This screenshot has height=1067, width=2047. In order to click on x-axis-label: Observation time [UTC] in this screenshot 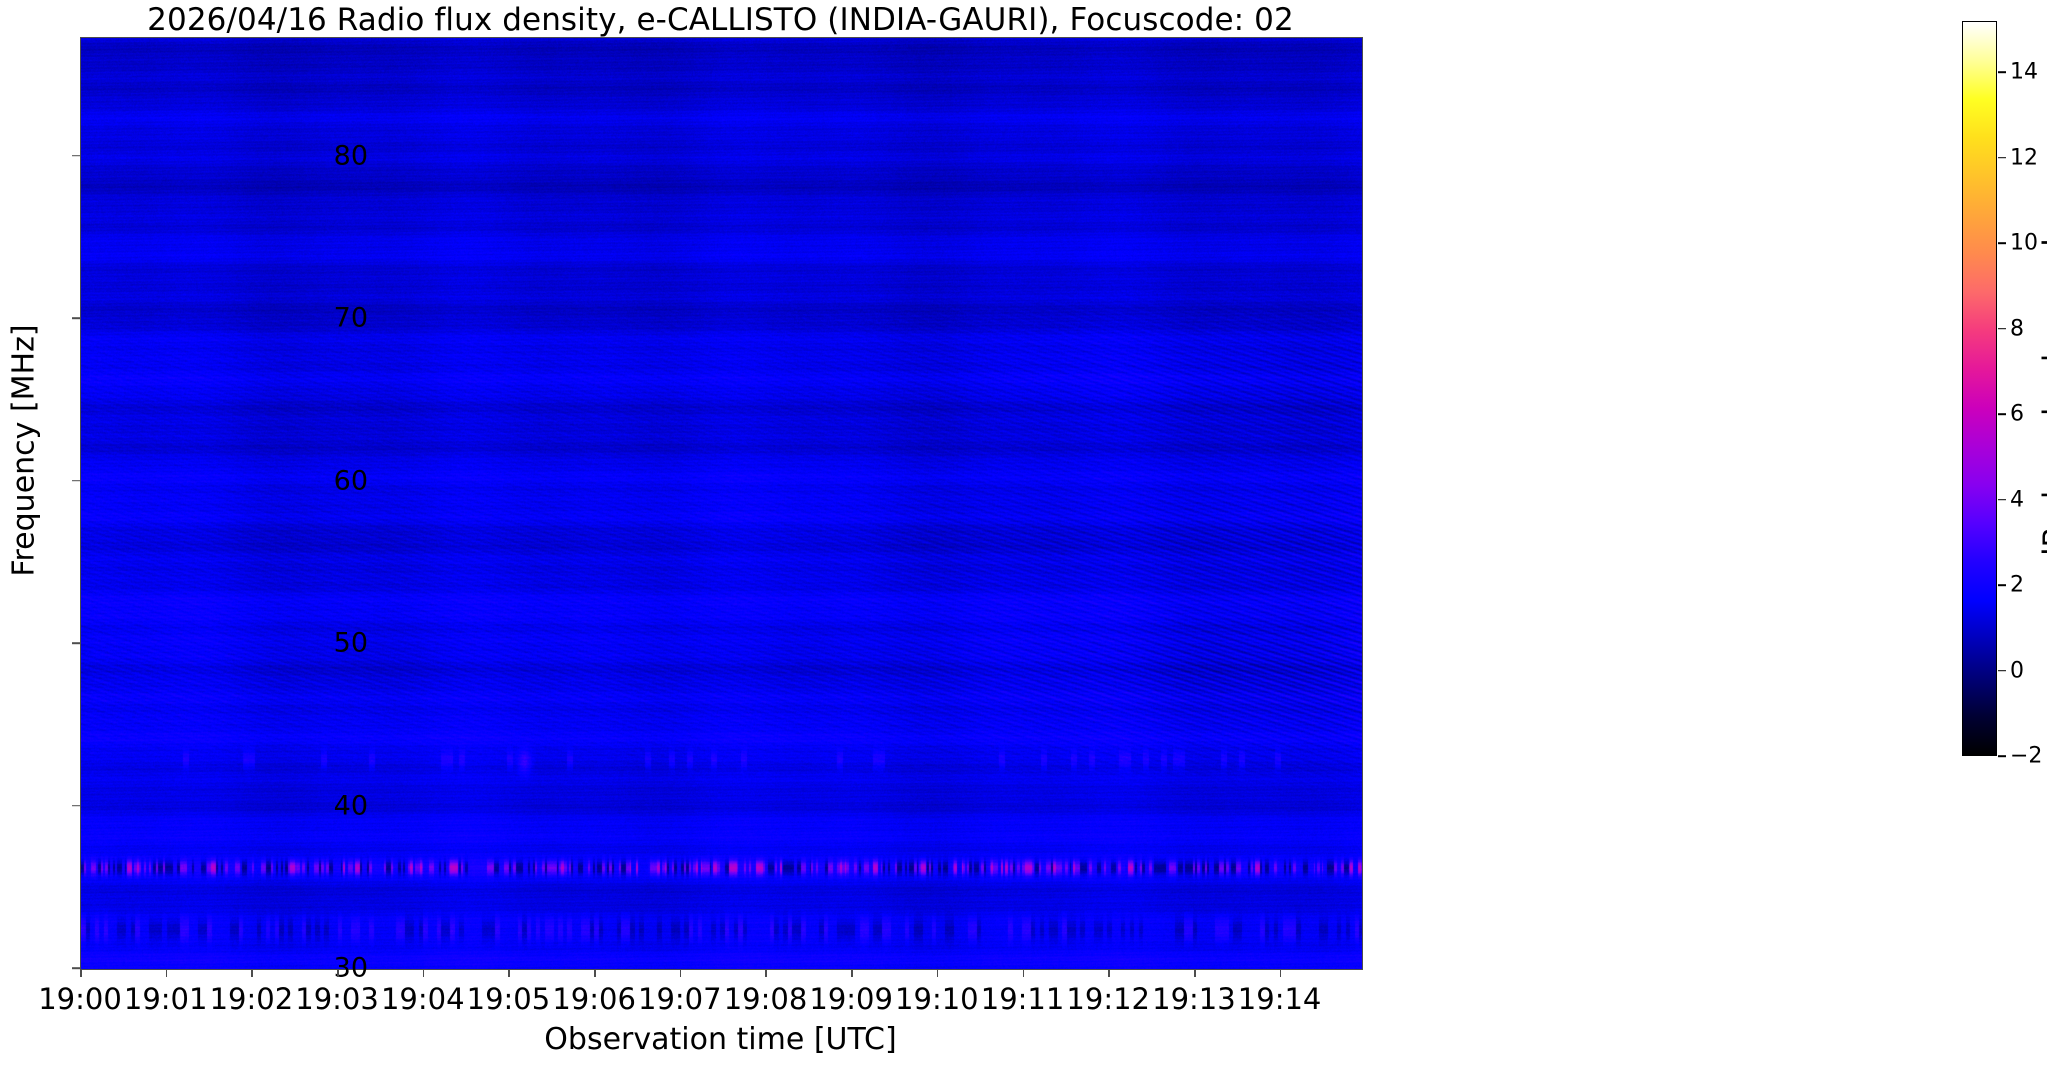, I will do `click(720, 1039)`.